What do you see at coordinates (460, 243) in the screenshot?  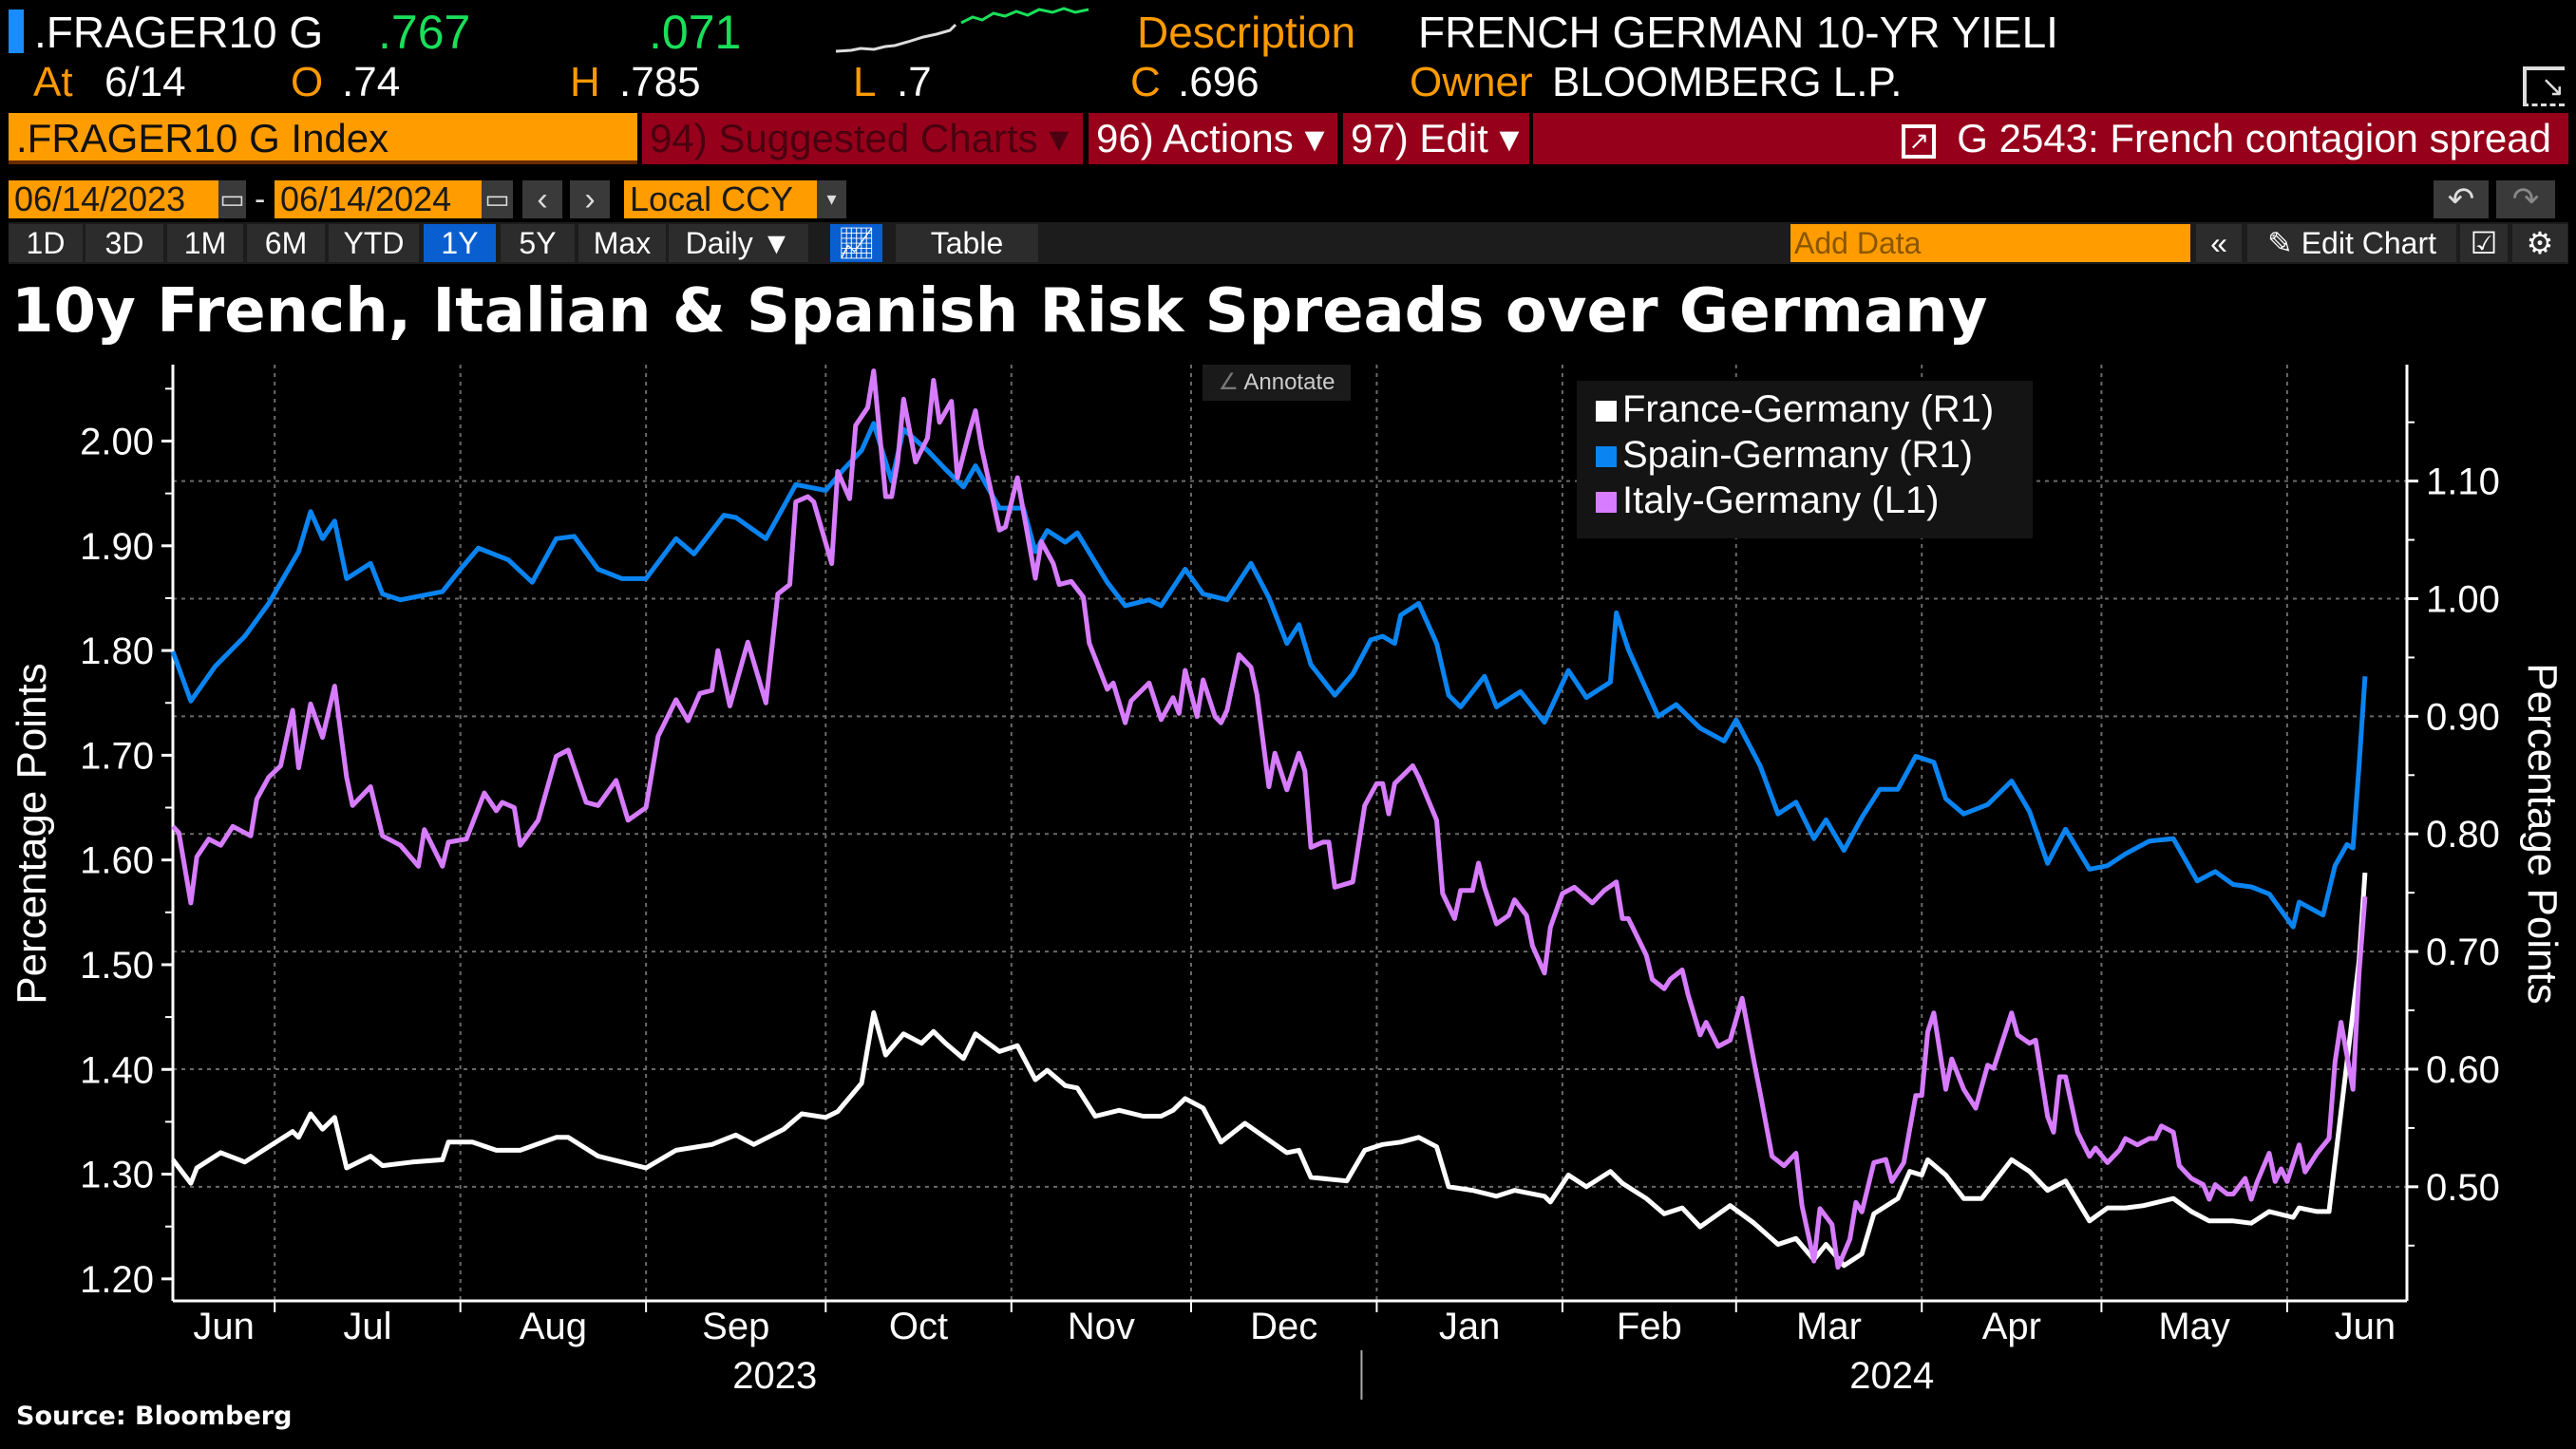 I see `period-1y: 1Y` at bounding box center [460, 243].